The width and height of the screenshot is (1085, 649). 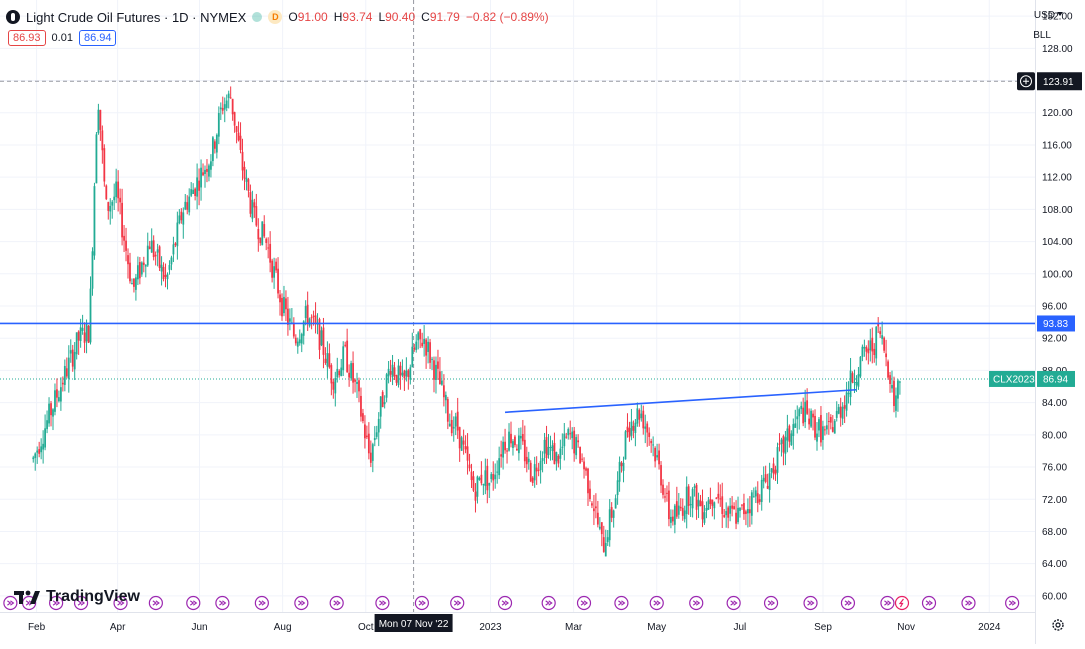 I want to click on trend-line, so click(x=680, y=401).